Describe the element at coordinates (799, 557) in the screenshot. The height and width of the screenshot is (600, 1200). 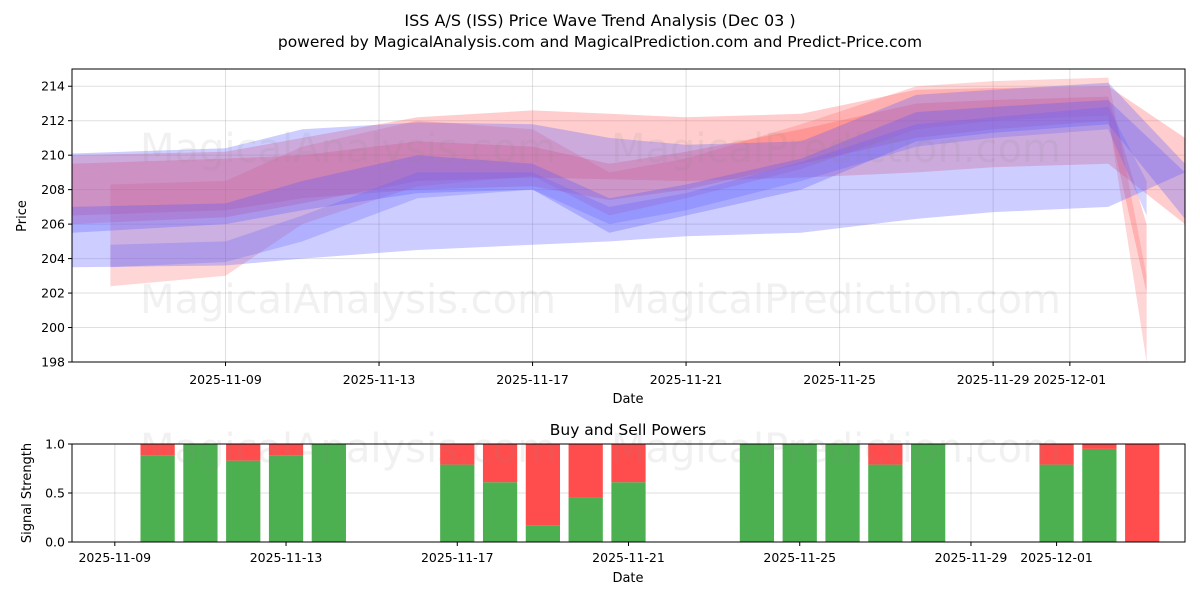
I see `signal-x-tick-label: 2025-11-25` at that location.